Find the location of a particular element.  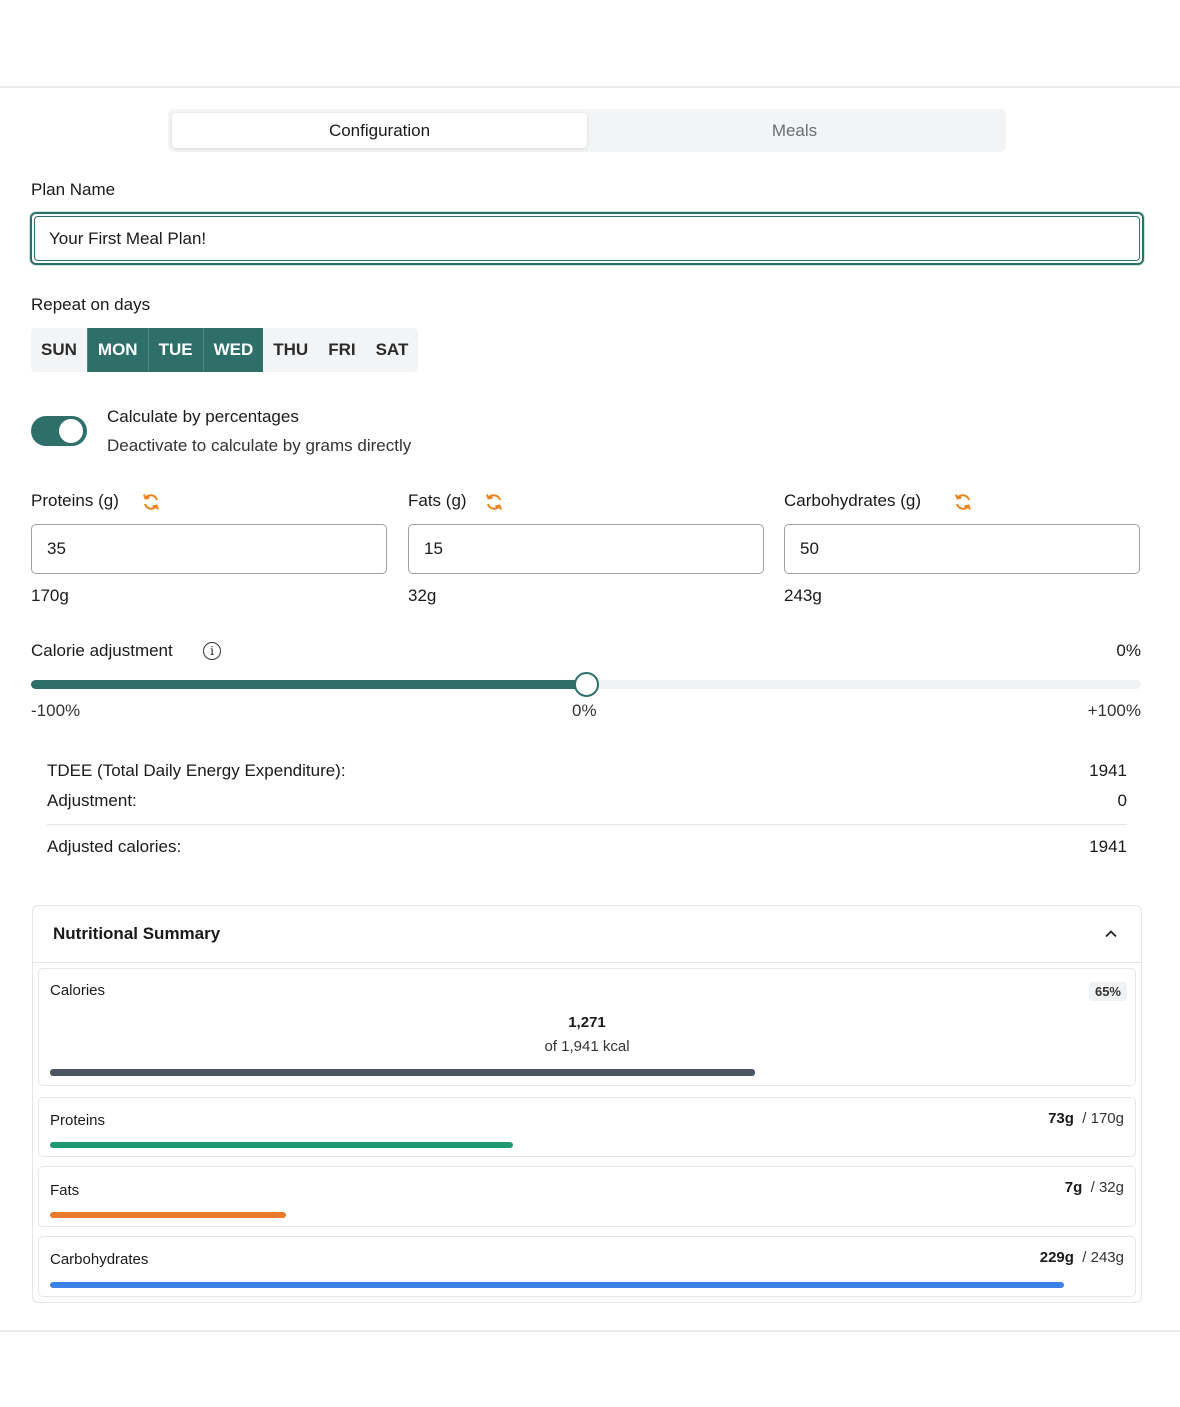

slider-max-label: +100% is located at coordinates (1114, 710).